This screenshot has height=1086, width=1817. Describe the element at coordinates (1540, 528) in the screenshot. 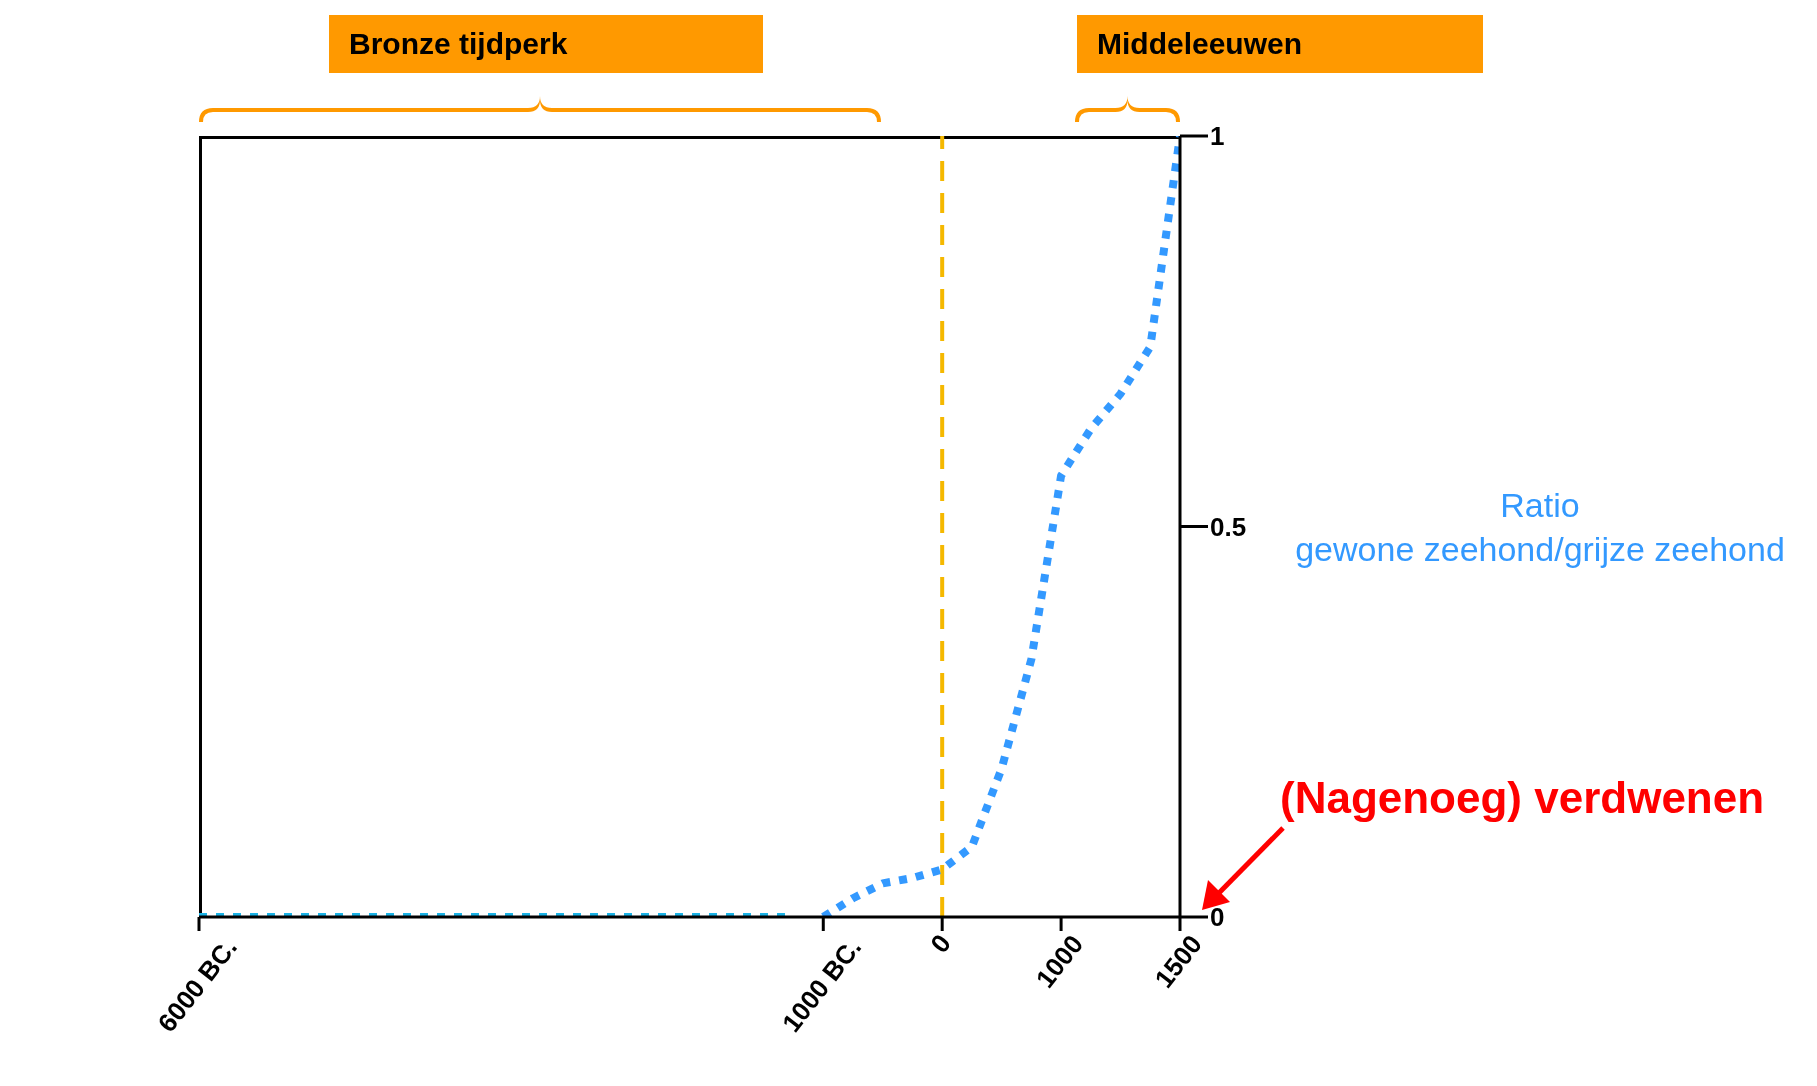

I see `y-axis-title: Ratio gewone zeehond/grijze zeehond` at that location.